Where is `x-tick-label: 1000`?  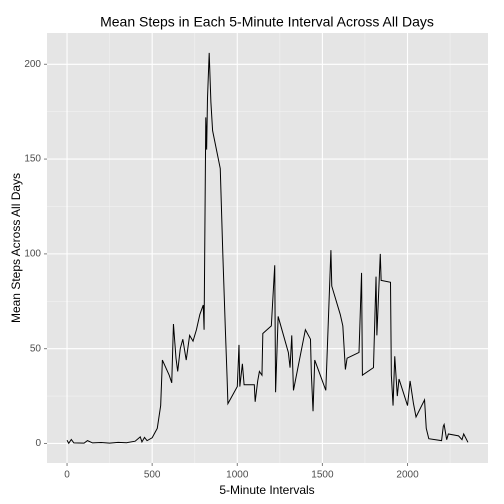 x-tick-label: 1000 is located at coordinates (237, 475).